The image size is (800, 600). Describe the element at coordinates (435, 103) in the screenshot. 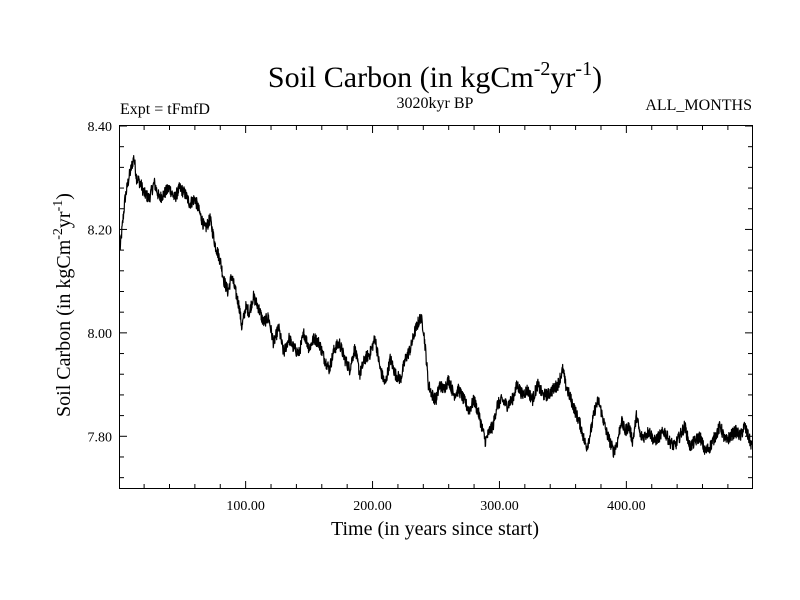

I see `period-label: 3020kyr BP` at that location.